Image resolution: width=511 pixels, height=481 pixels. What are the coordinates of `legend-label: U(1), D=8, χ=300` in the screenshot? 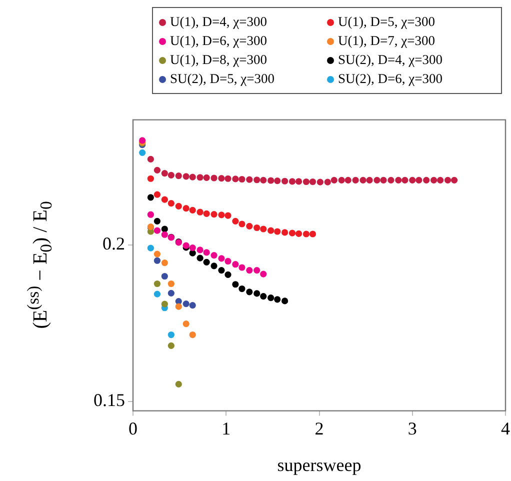 It's located at (218, 60).